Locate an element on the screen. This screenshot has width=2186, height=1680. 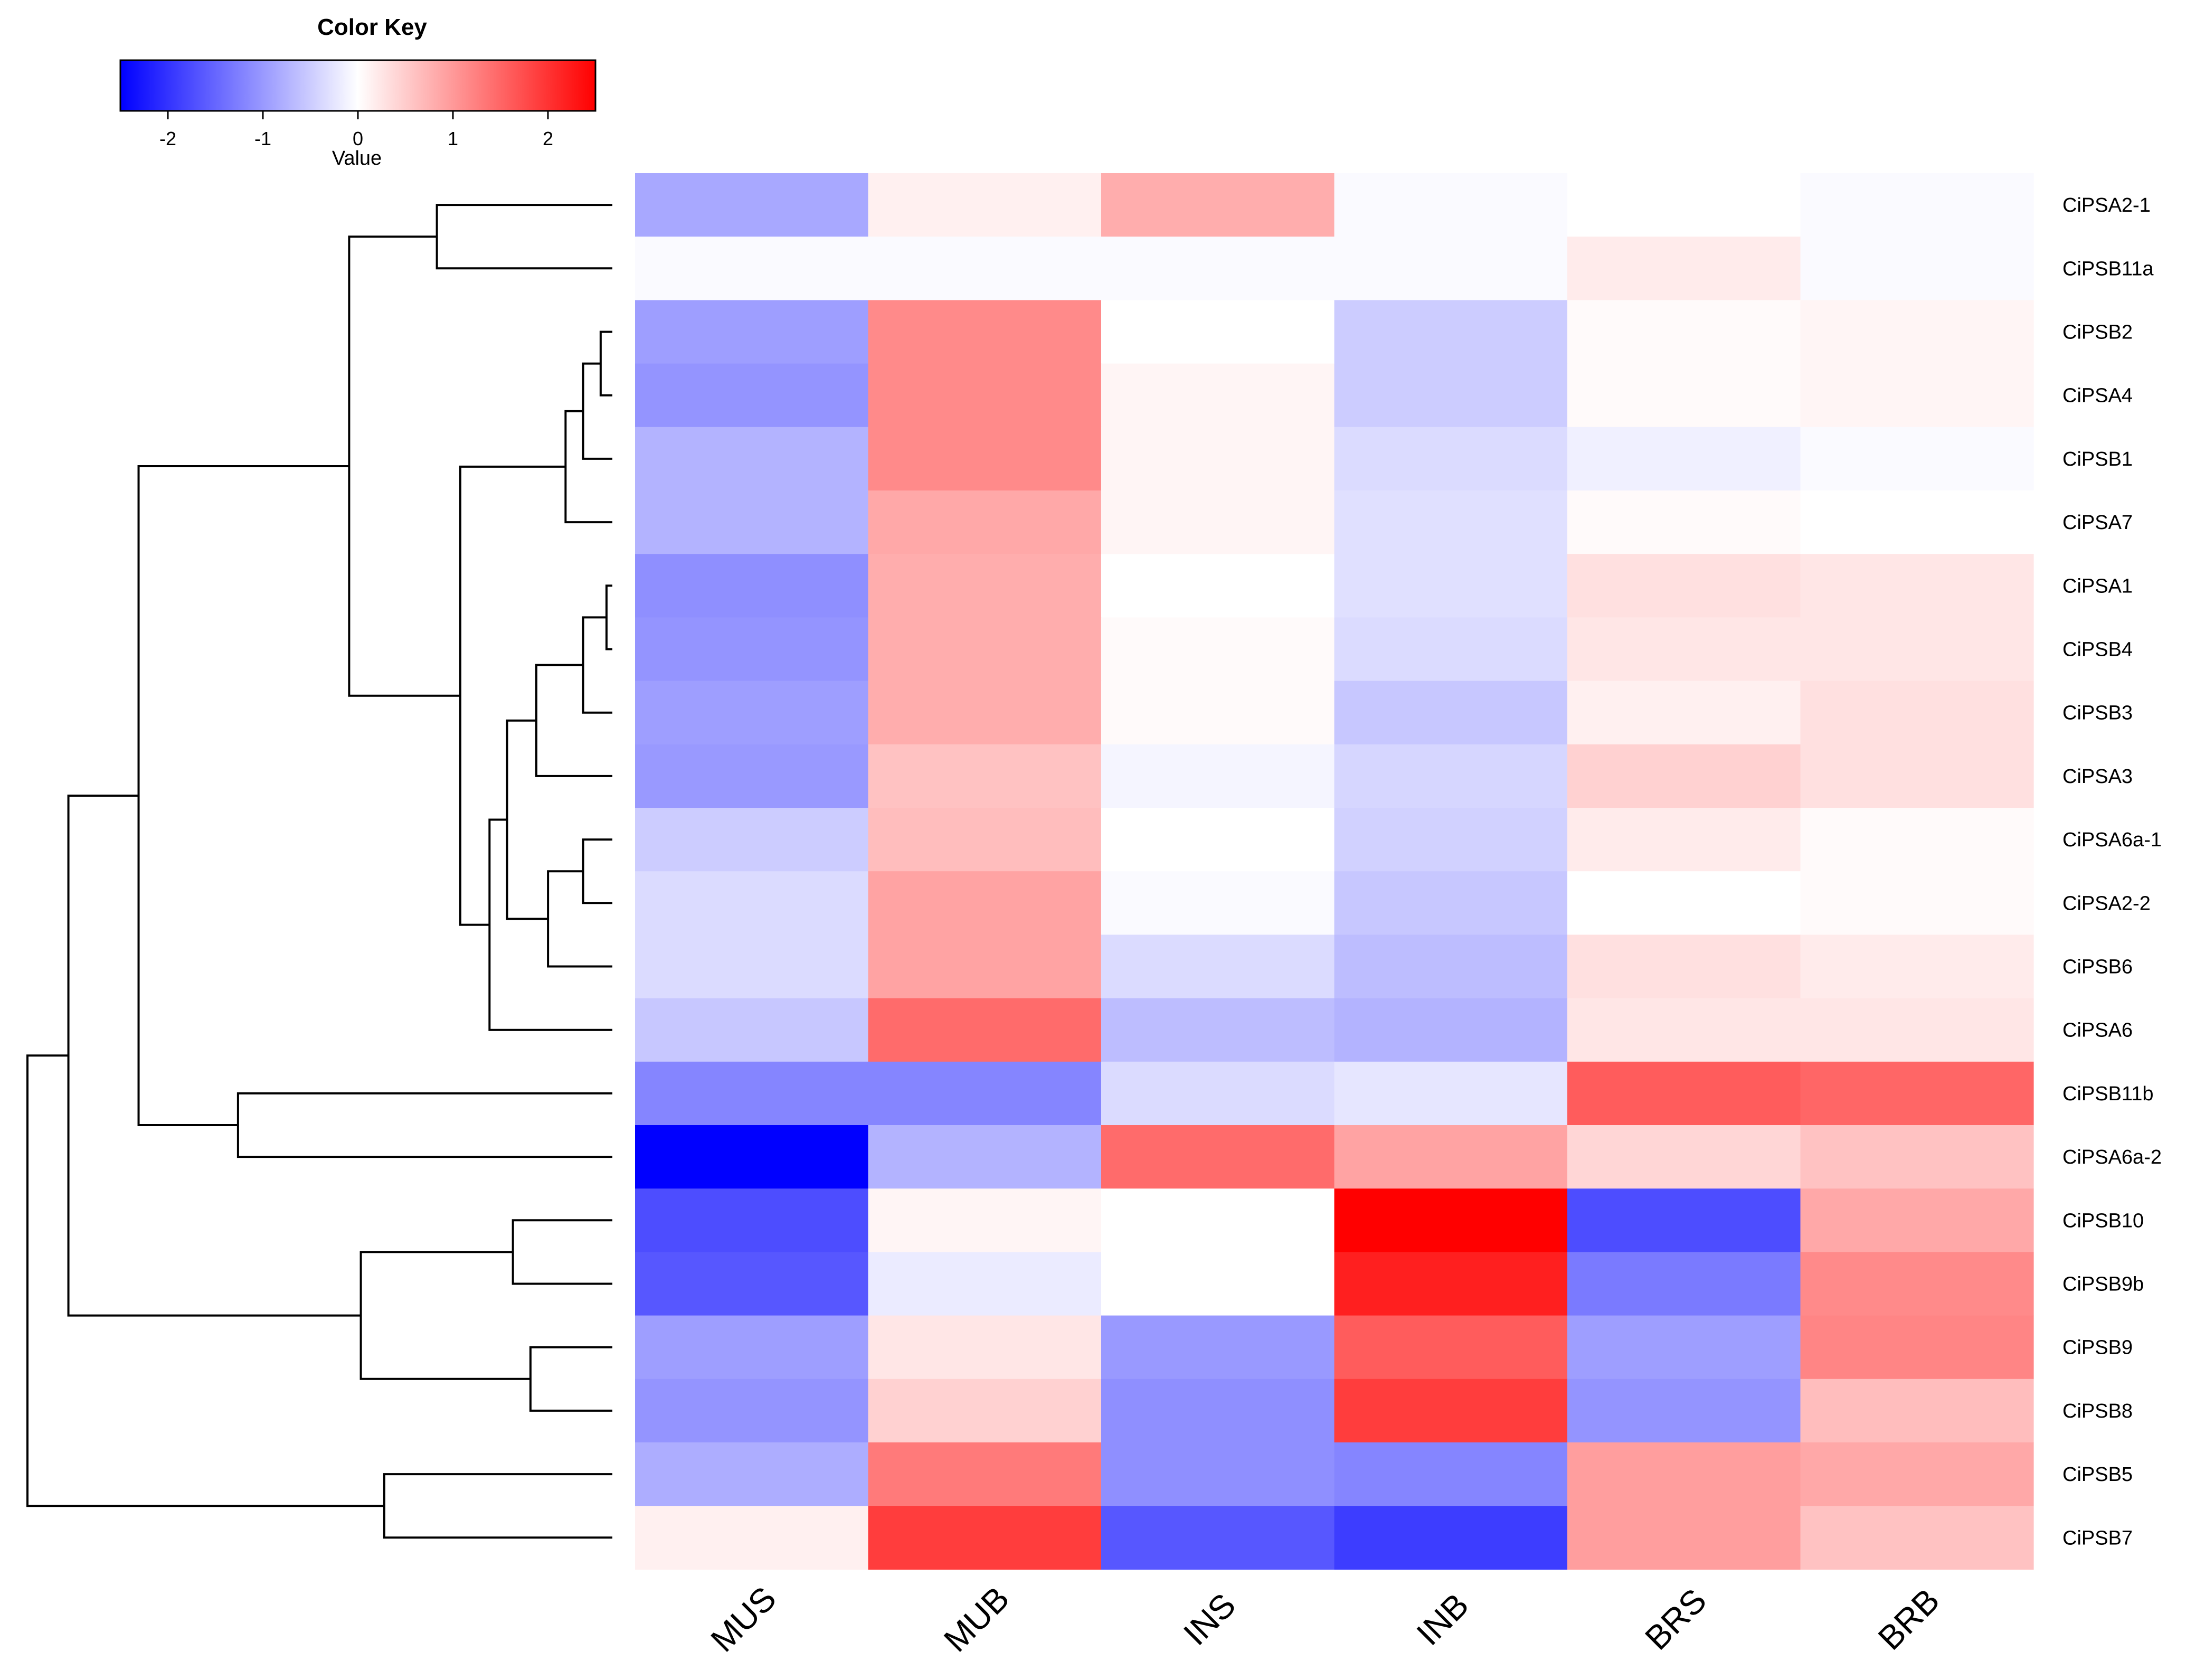
row-label-CiPSB9: CiPSB9 is located at coordinates (2098, 1348).